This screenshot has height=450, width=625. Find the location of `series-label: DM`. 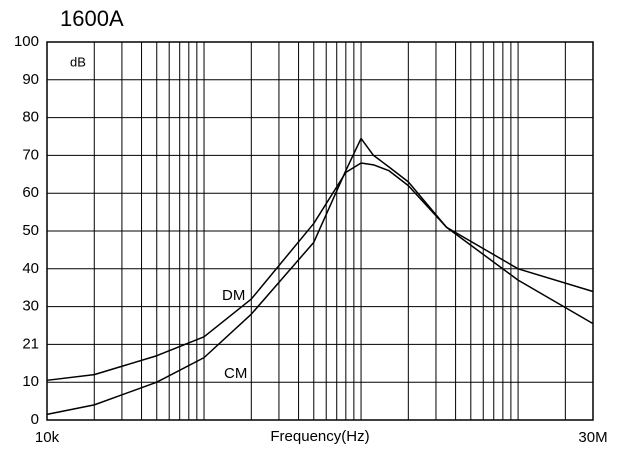

series-label: DM is located at coordinates (233, 295).